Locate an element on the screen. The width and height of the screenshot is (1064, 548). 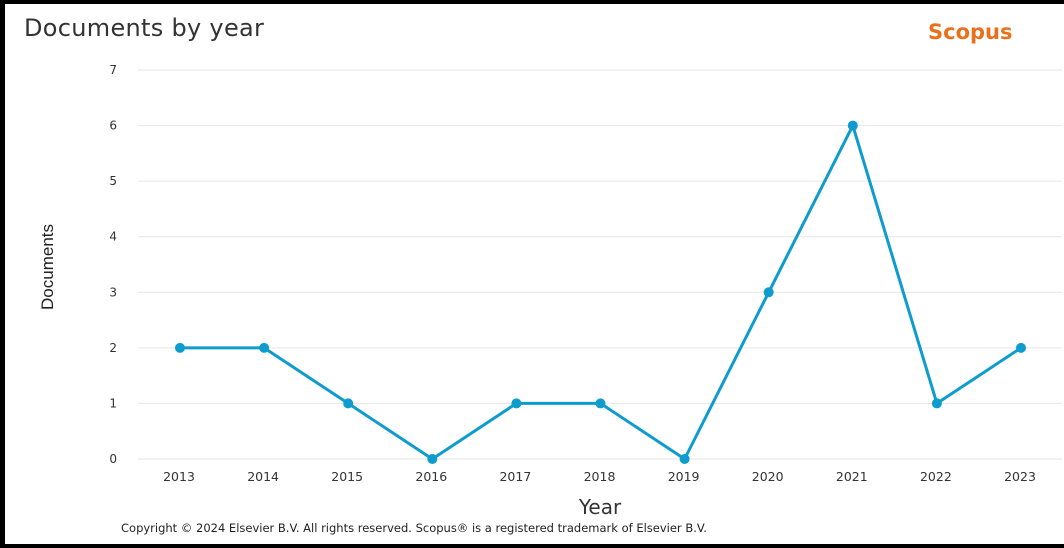
y-tick-label: 6 is located at coordinates (113, 126).